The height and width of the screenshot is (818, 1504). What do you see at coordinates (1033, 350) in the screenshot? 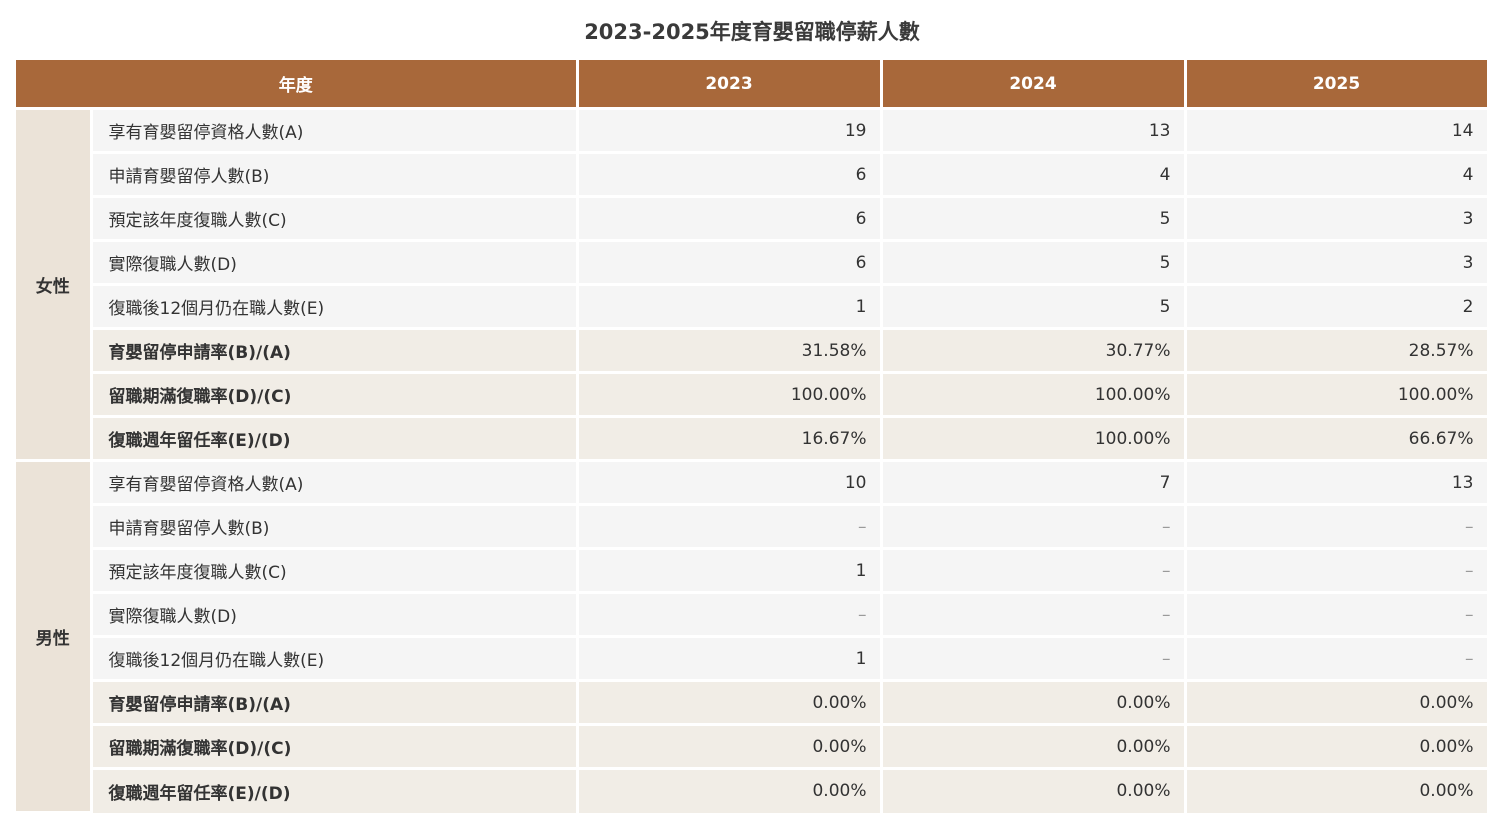
I see `cell-value: 30.77%` at bounding box center [1033, 350].